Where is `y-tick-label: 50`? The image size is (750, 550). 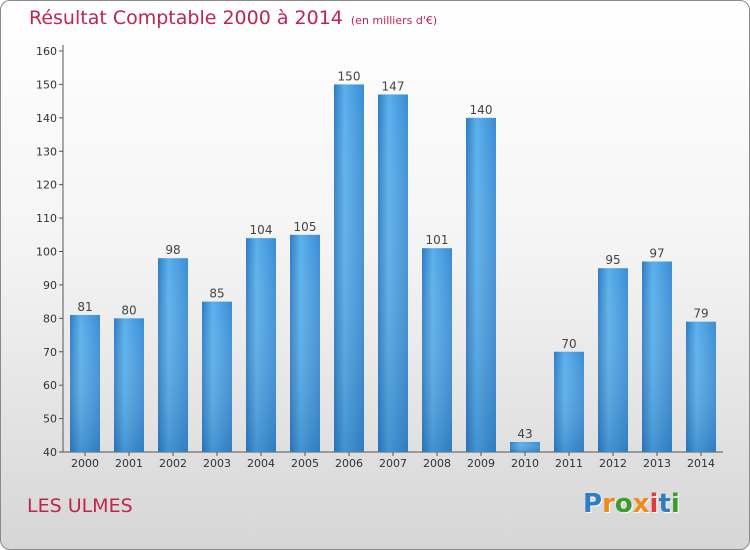 y-tick-label: 50 is located at coordinates (50, 419).